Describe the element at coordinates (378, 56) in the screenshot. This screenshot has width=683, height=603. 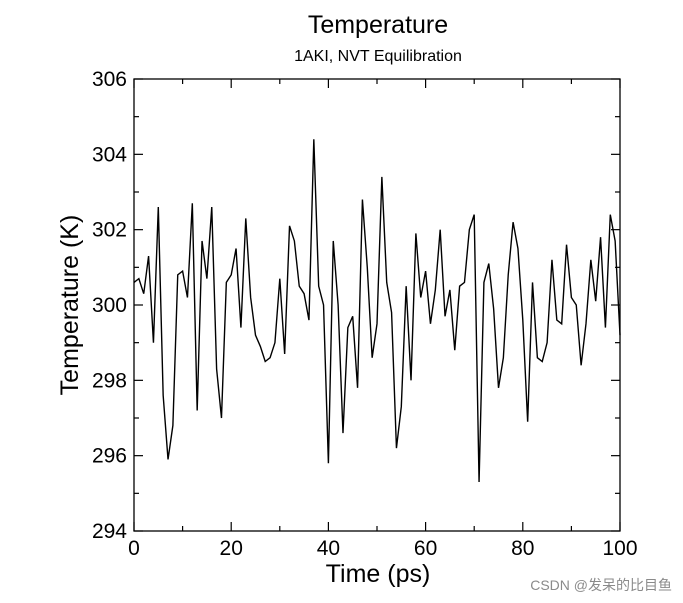
I see `chart-subtitle: 1AKI, NVT Equilibration` at that location.